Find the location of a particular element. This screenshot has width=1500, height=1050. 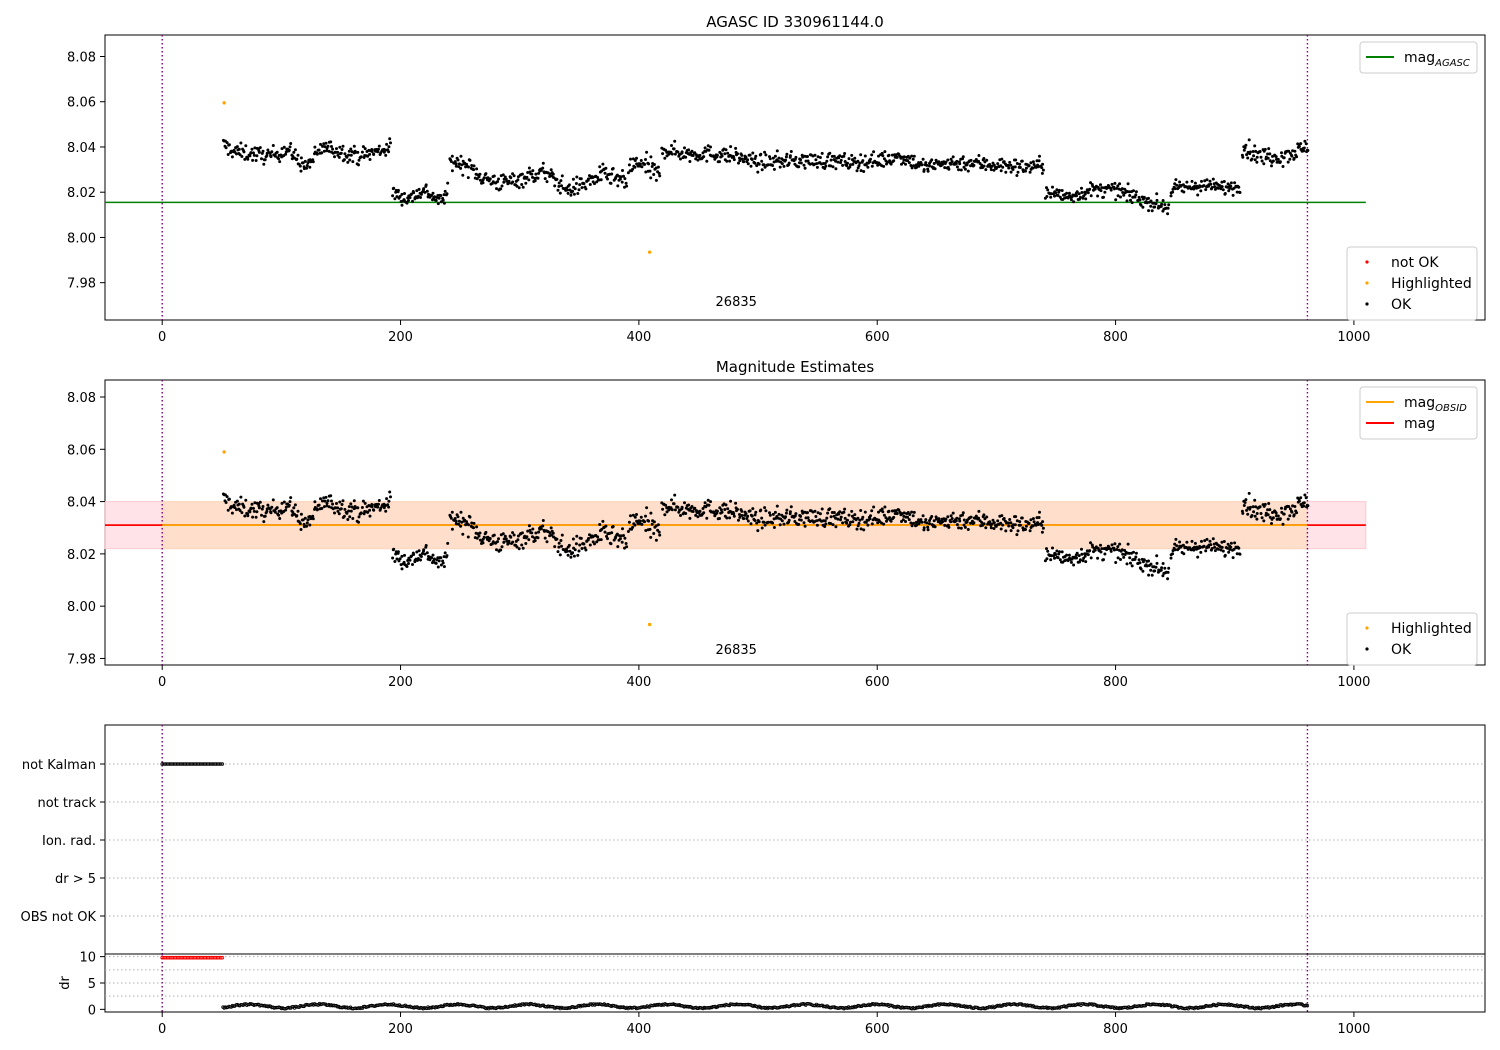

y-tick-label: 8.00 is located at coordinates (81, 607).